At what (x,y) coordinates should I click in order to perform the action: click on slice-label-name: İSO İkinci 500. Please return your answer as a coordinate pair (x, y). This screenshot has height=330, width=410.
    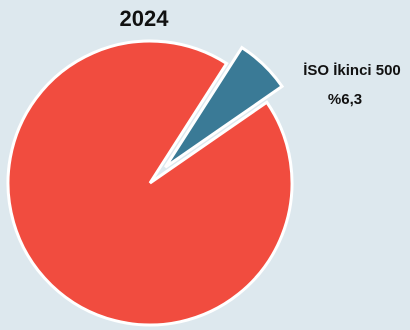
    Looking at the image, I should click on (352, 70).